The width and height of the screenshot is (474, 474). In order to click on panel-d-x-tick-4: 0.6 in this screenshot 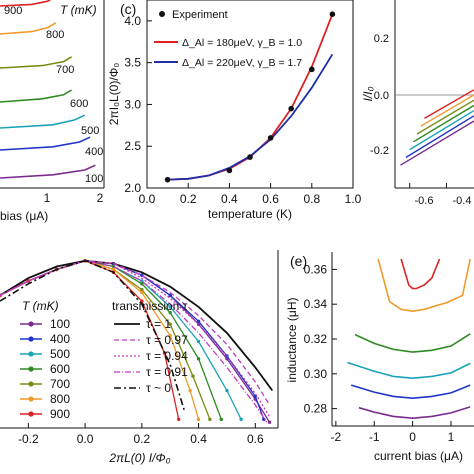, I will do `click(255, 439)`.